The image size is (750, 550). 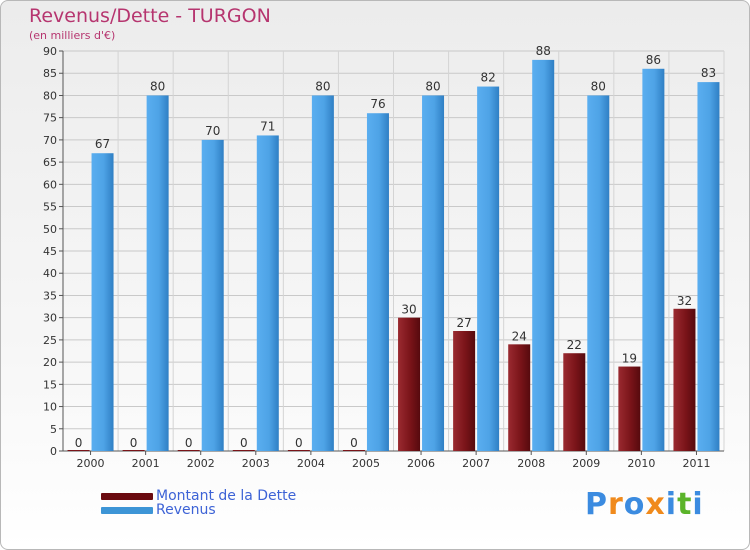 What do you see at coordinates (50, 340) in the screenshot?
I see `ytick-label-25: 25` at bounding box center [50, 340].